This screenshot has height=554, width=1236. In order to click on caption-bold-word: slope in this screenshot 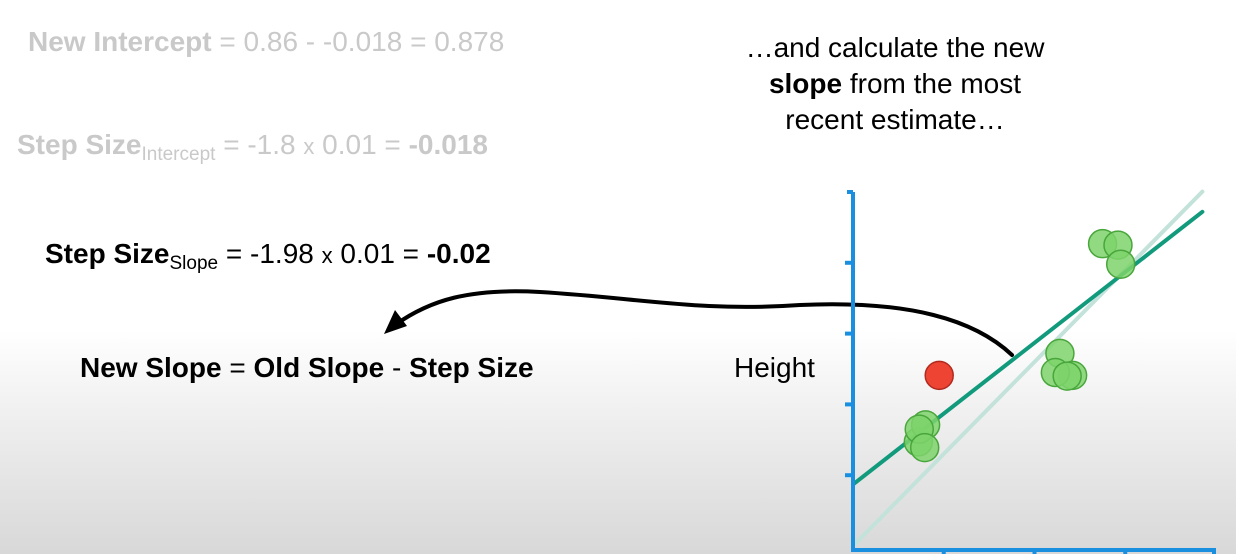, I will do `click(805, 83)`.